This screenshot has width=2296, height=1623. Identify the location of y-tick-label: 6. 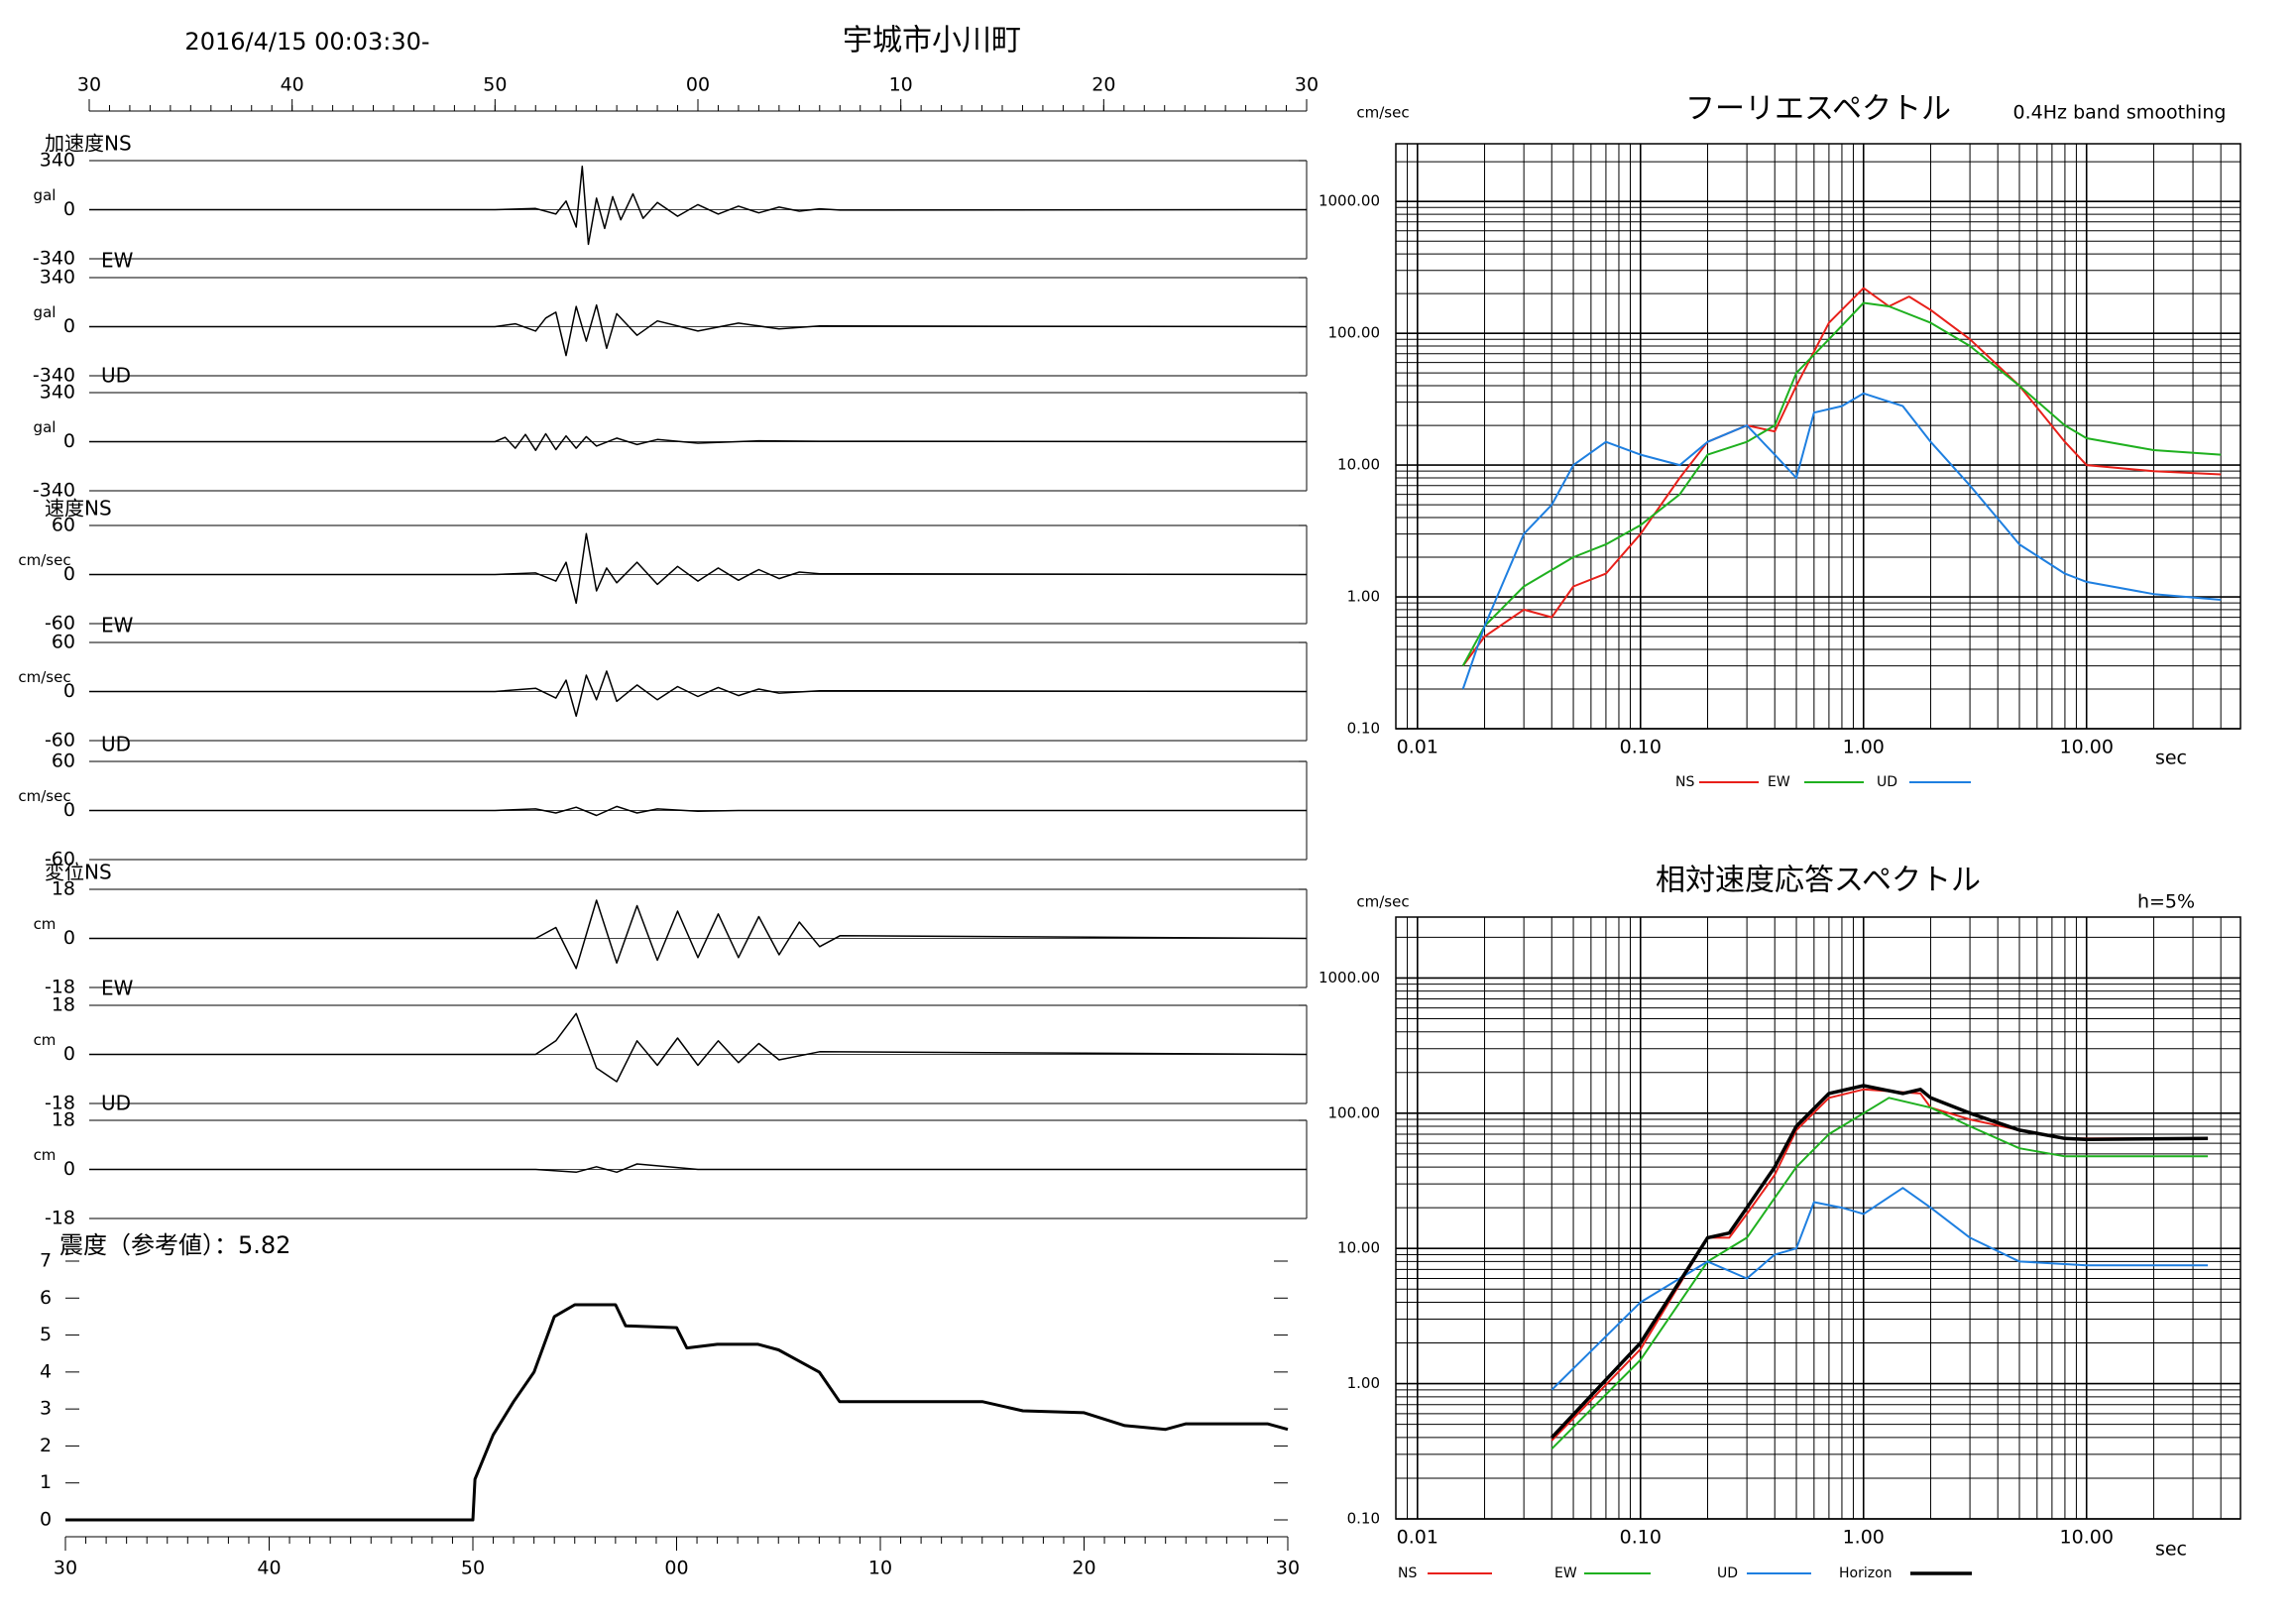
(46, 1298).